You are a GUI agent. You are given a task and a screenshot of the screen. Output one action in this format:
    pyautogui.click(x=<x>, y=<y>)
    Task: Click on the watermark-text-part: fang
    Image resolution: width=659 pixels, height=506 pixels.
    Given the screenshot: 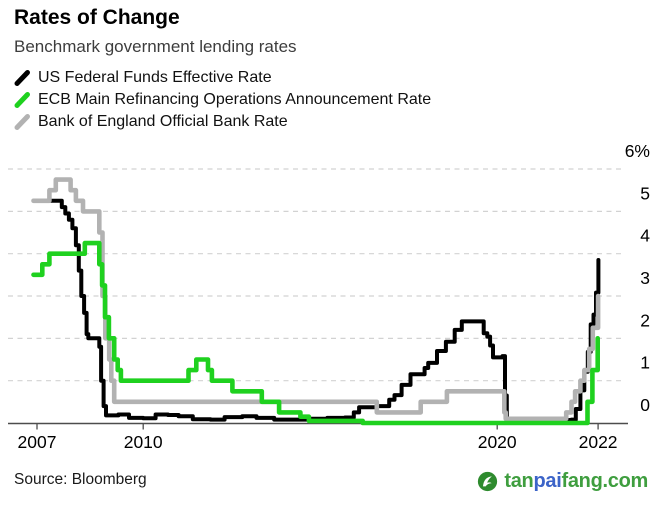 What is the action you would take?
    pyautogui.click(x=582, y=481)
    